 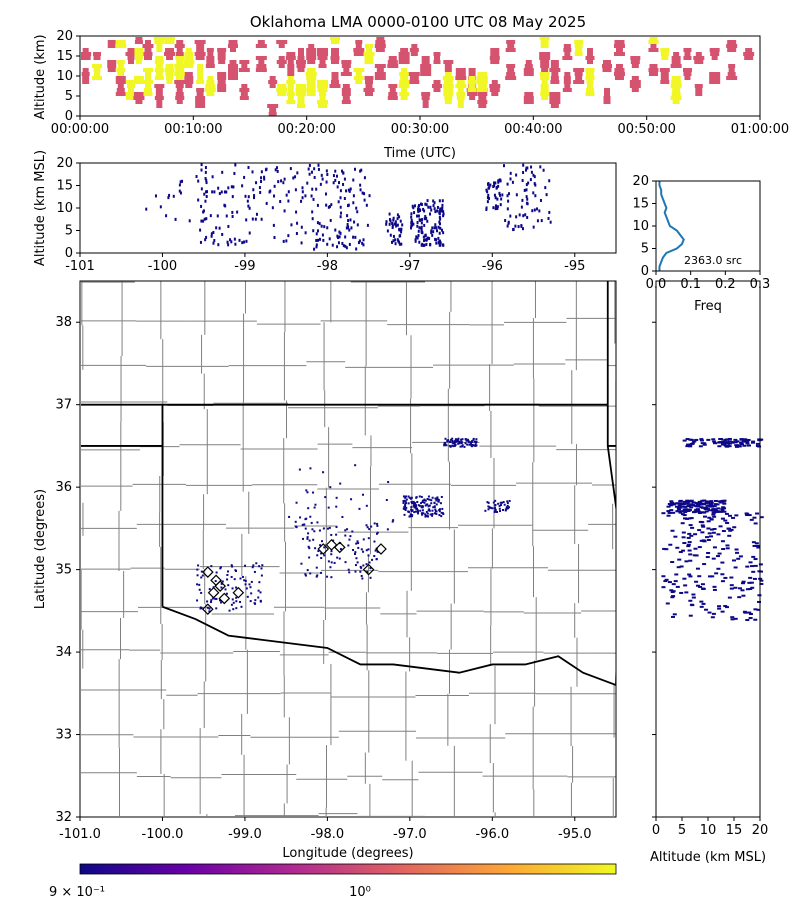 What do you see at coordinates (80, 834) in the screenshot?
I see `plan-view-x-tick-label: -101.0` at bounding box center [80, 834].